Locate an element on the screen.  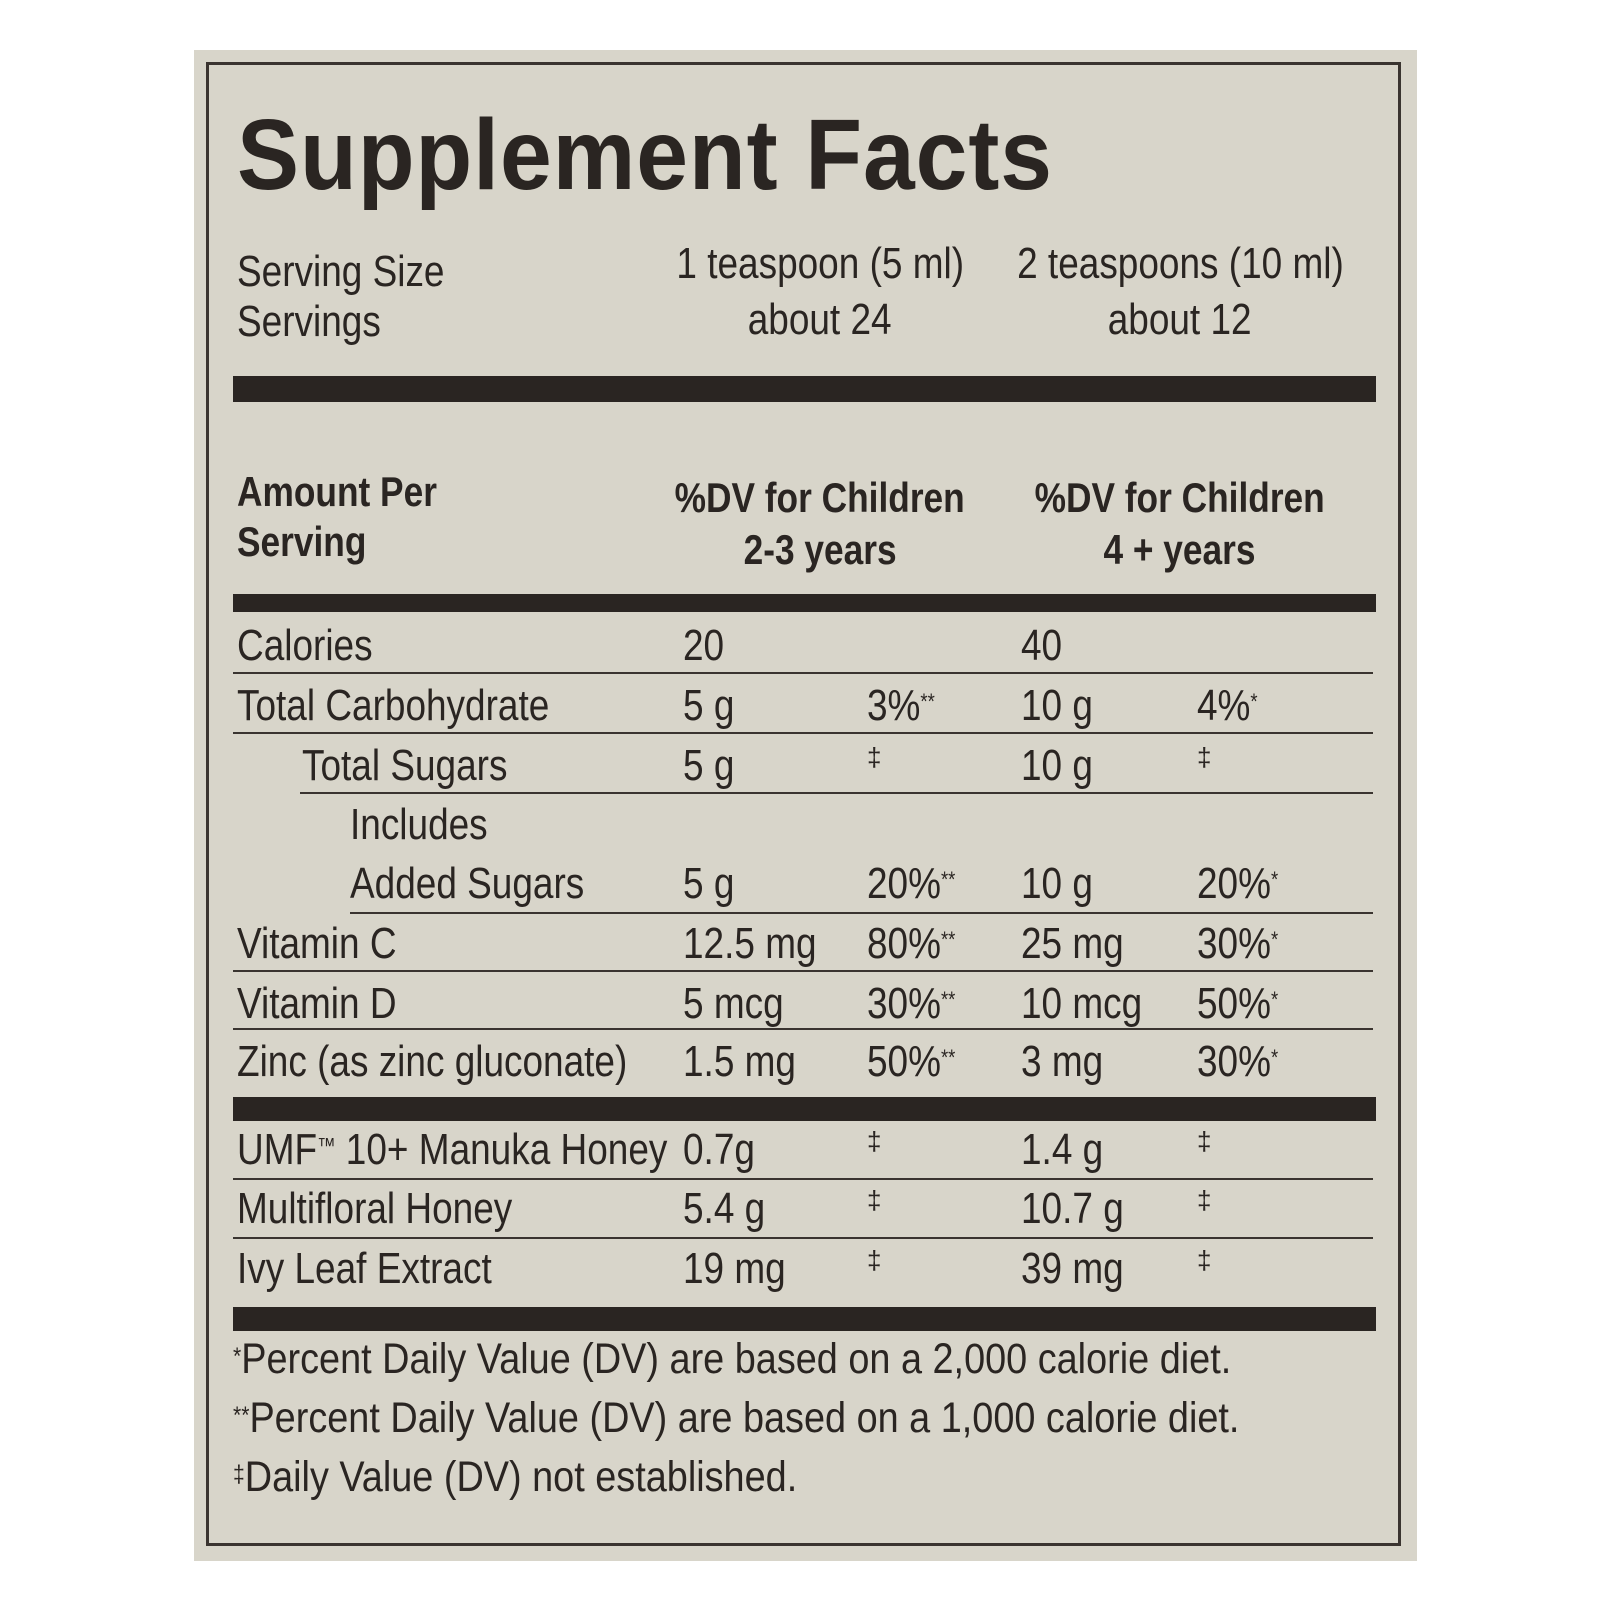
dv-col1: 3%** is located at coordinates (901, 705).